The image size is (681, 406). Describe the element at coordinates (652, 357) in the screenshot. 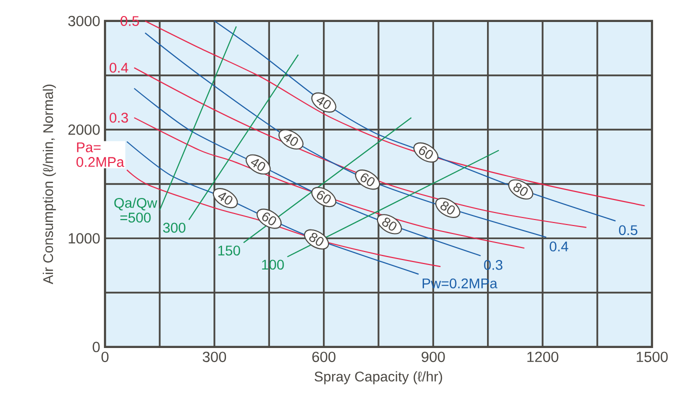

I see `x-tick-label: 1500` at that location.